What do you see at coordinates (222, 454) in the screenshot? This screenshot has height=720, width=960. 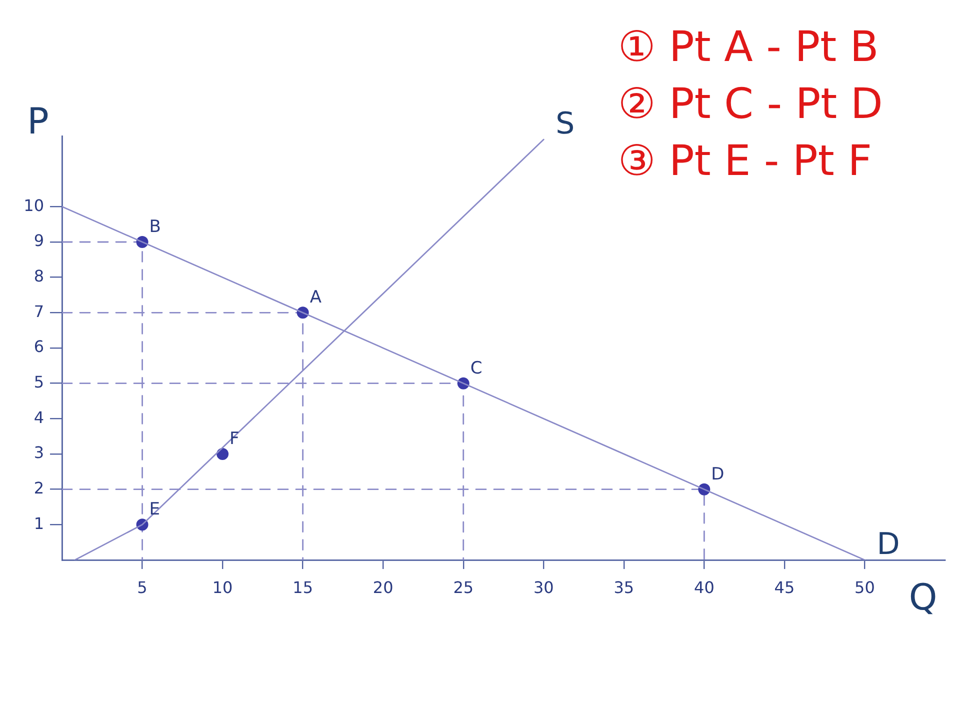 I see `point` at bounding box center [222, 454].